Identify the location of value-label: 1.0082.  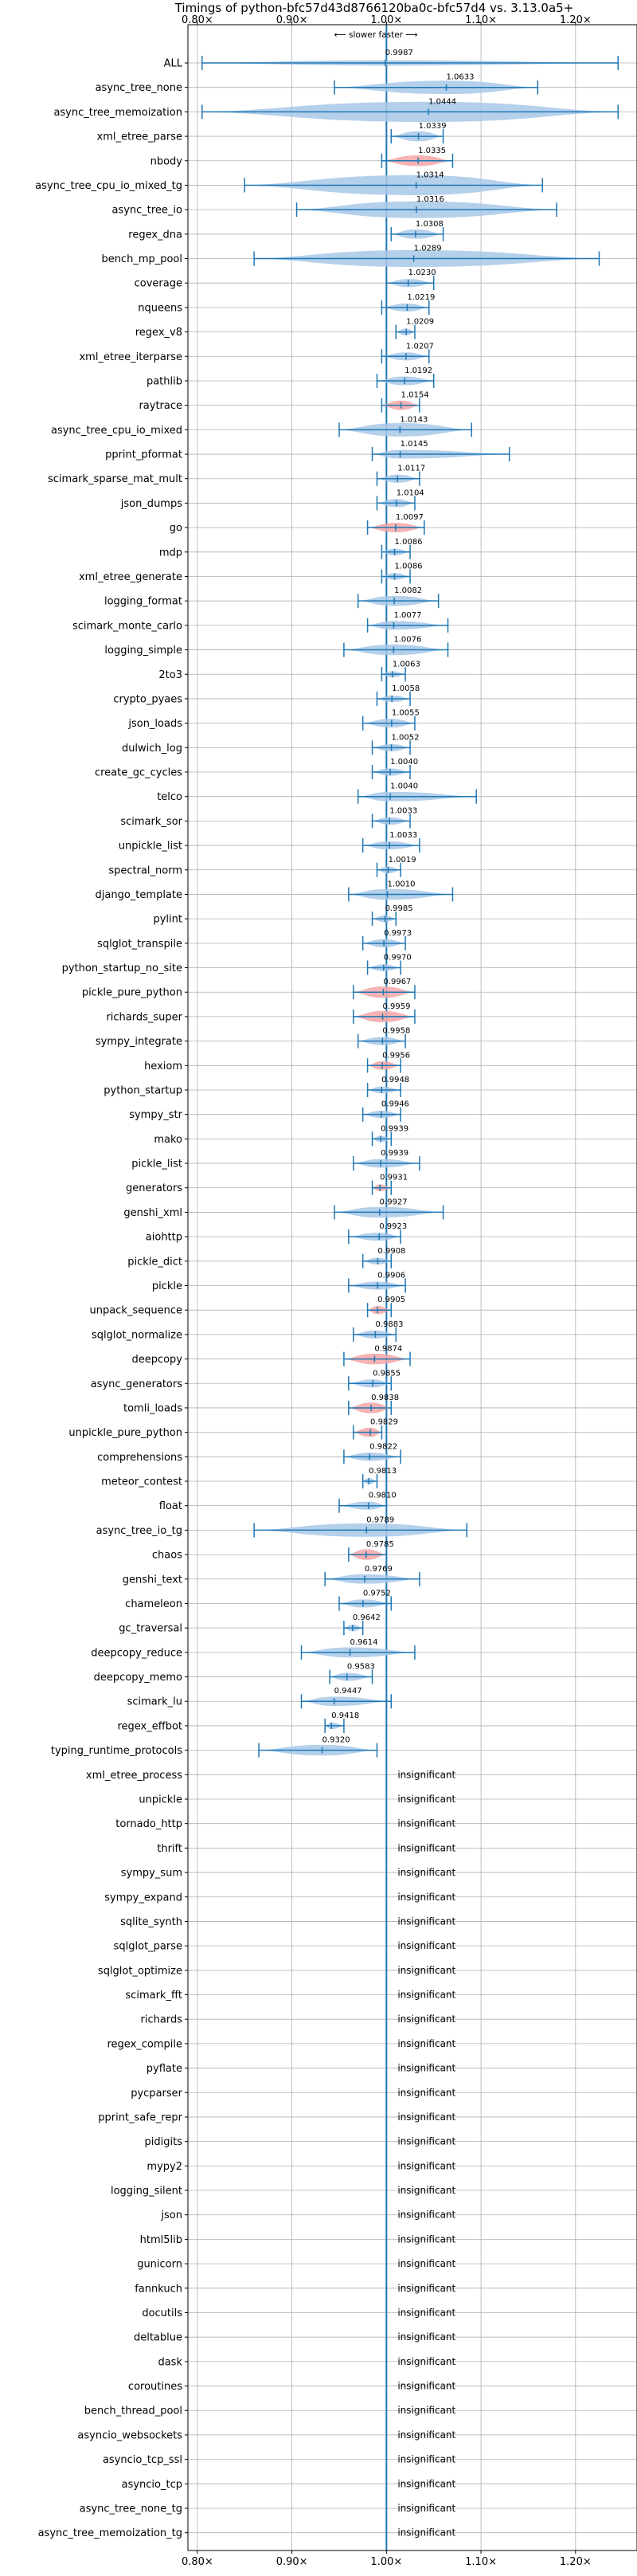
(408, 590).